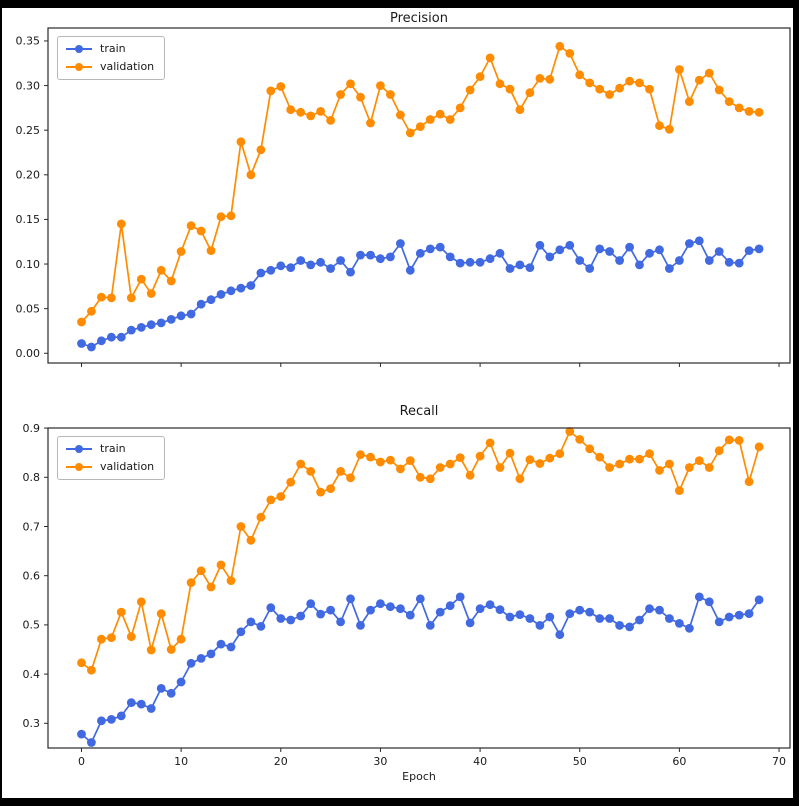  What do you see at coordinates (380, 761) in the screenshot?
I see `x-tick-label: 30` at bounding box center [380, 761].